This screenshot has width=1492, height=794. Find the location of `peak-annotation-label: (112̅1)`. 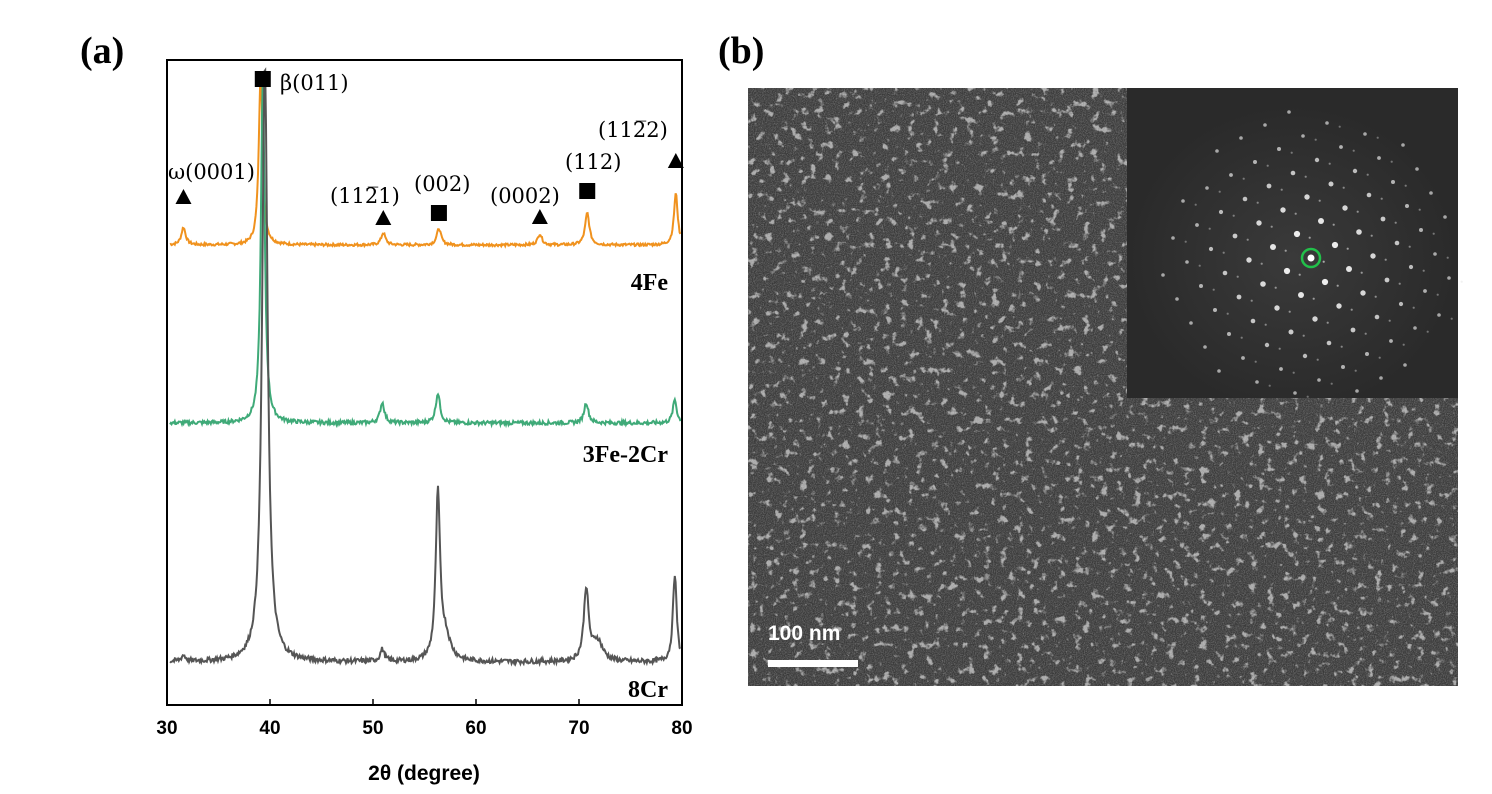

peak-annotation-label: (112̅1) is located at coordinates (365, 196).